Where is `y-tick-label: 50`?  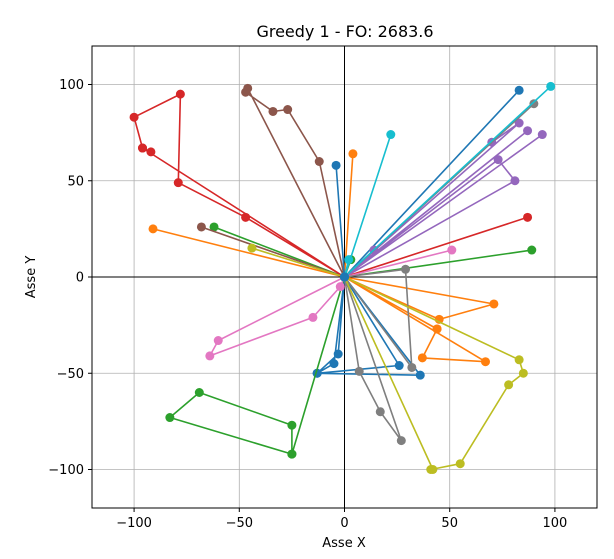
y-tick-label: 50 is located at coordinates (75, 181).